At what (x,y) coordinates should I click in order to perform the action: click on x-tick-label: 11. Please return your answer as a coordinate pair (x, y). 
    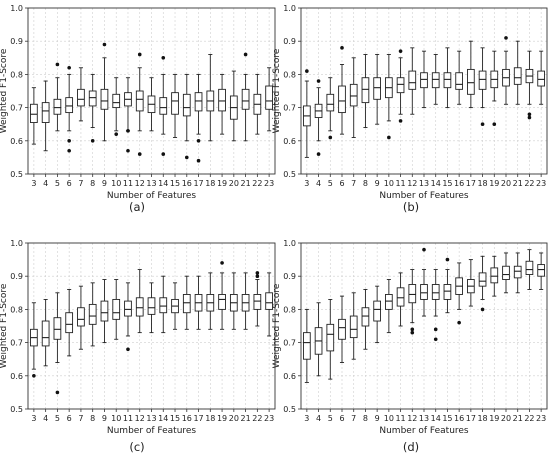
    Looking at the image, I should click on (400, 183).